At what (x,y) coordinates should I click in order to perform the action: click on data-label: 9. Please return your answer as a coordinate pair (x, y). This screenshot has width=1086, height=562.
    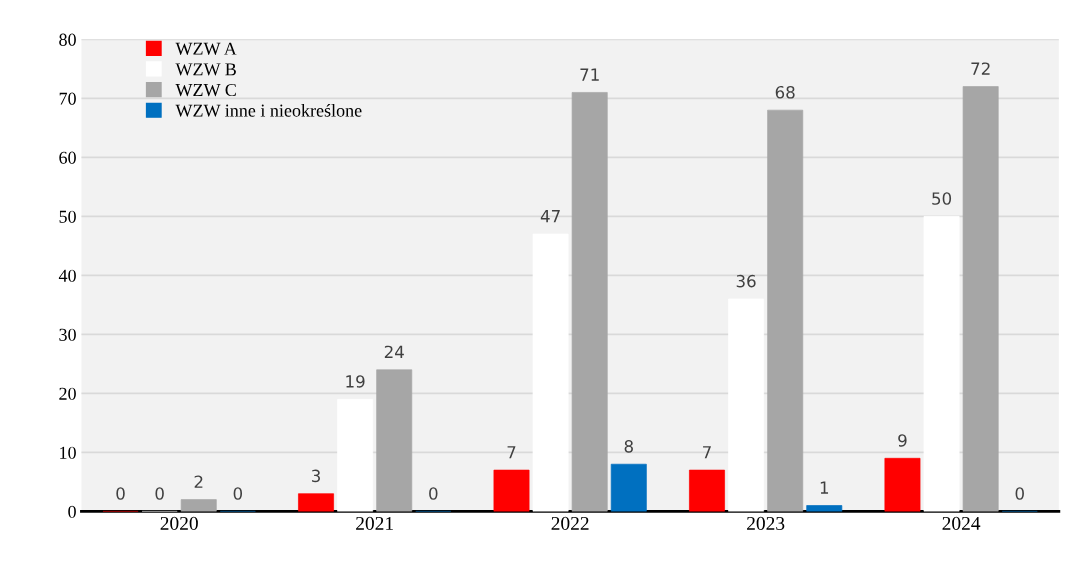
    Looking at the image, I should click on (902, 440).